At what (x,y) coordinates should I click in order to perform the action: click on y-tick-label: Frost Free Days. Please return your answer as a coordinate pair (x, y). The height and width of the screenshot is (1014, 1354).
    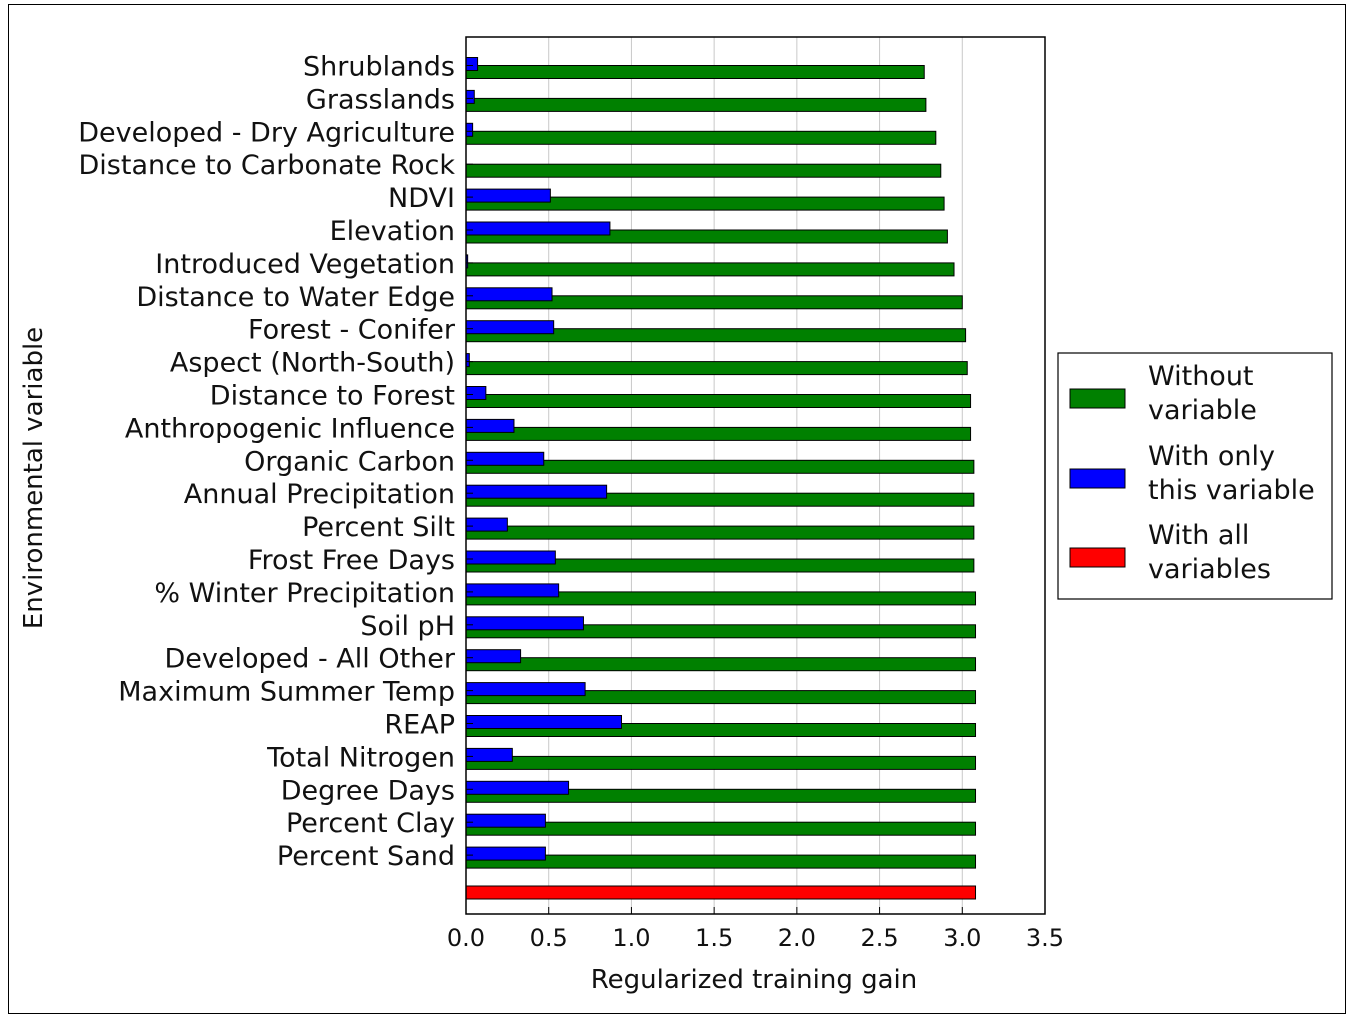
    Looking at the image, I should click on (351, 560).